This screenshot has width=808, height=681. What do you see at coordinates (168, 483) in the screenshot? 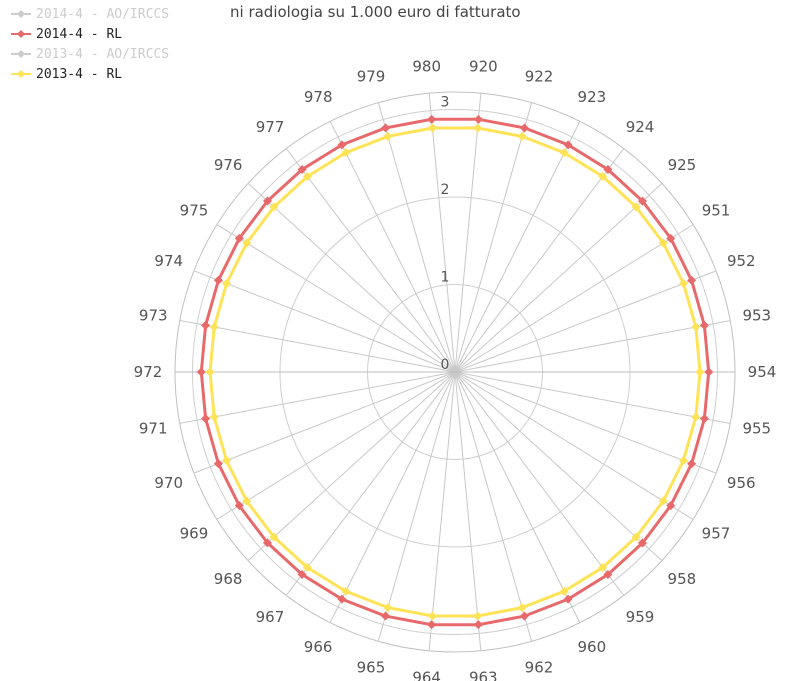
I see `category-label-970: 970` at bounding box center [168, 483].